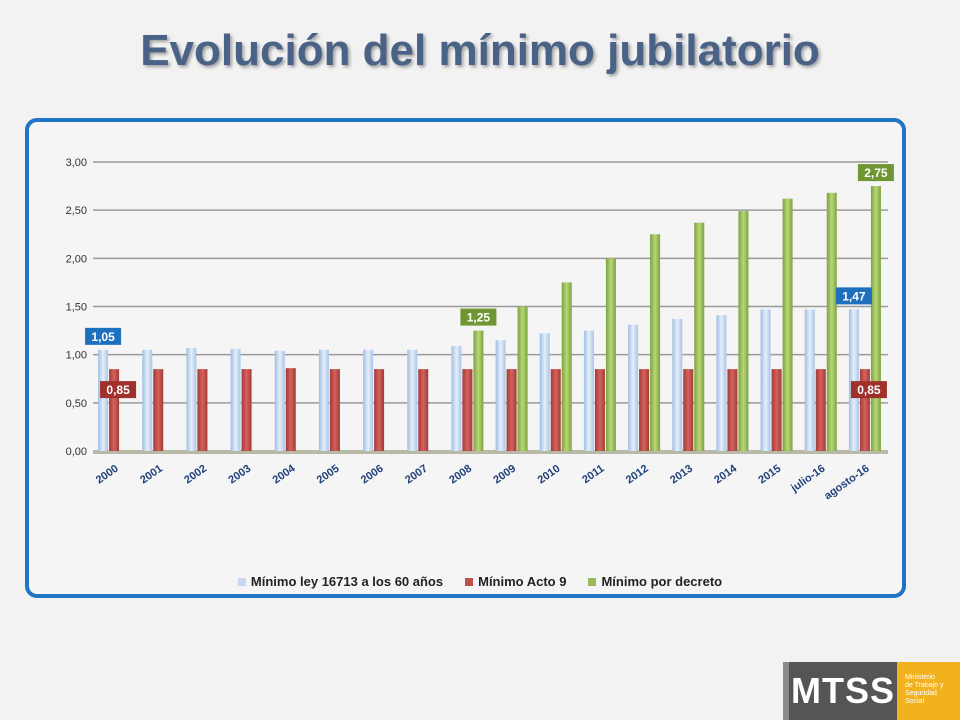  What do you see at coordinates (522, 581) in the screenshot?
I see `legend-label-acto: Mínimo Acto 9` at bounding box center [522, 581].